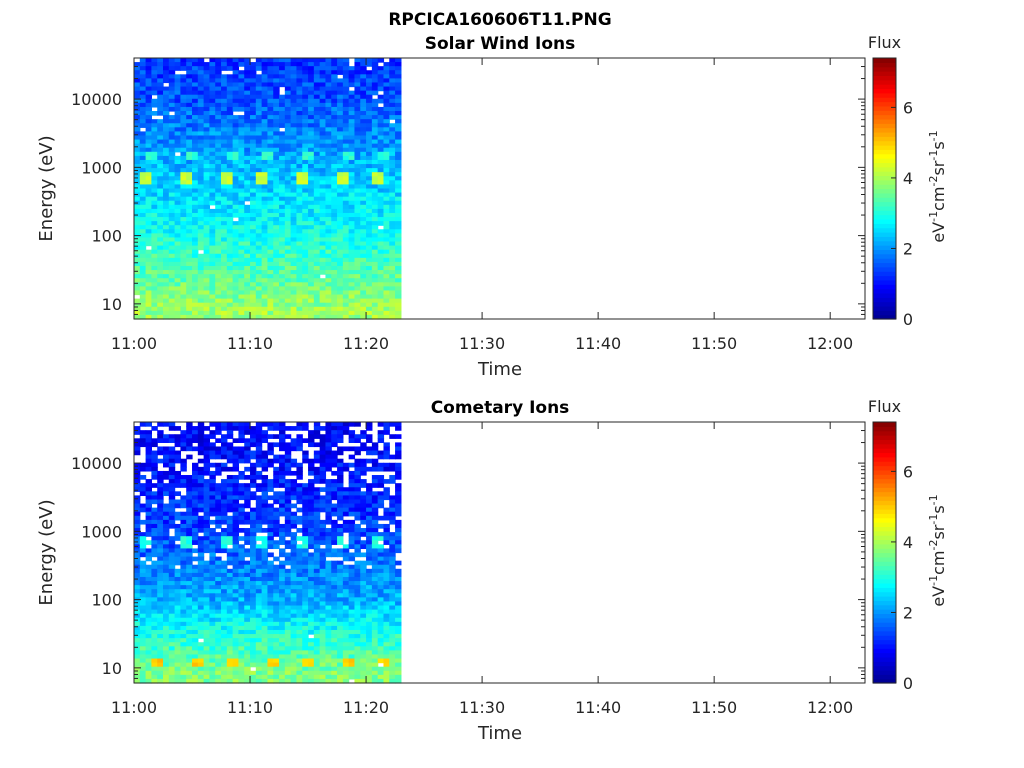  I want to click on colorbar-segment, so click(884, 204).